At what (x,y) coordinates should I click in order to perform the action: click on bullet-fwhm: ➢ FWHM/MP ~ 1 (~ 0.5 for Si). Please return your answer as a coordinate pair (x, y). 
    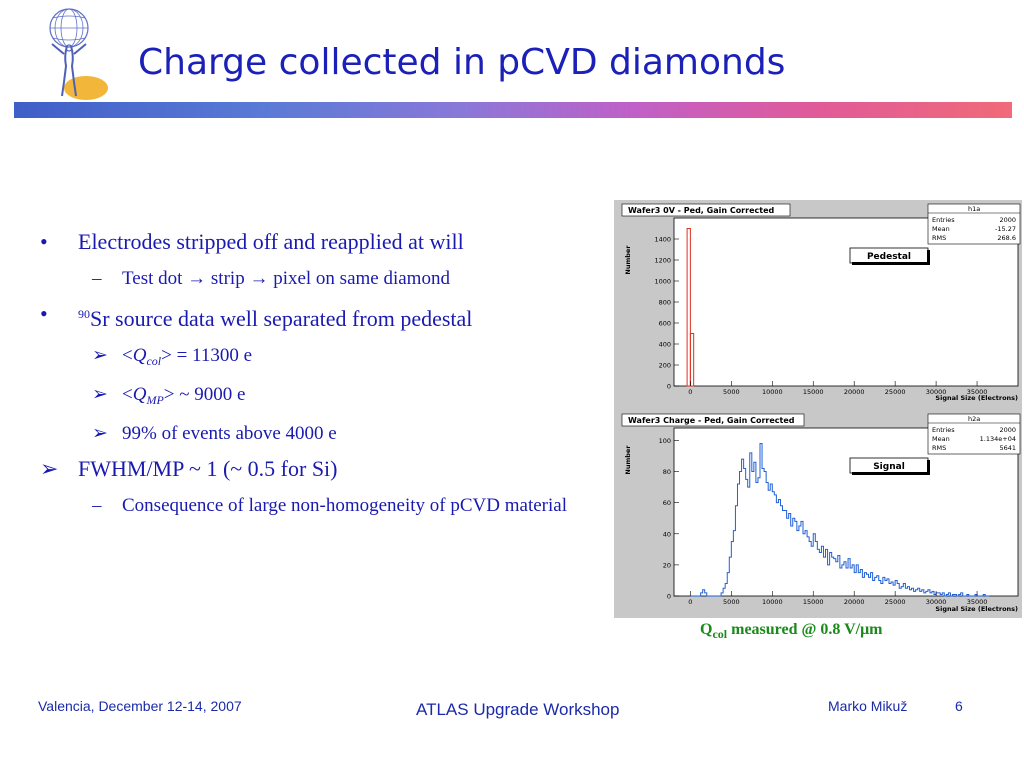
    Looking at the image, I should click on (325, 469).